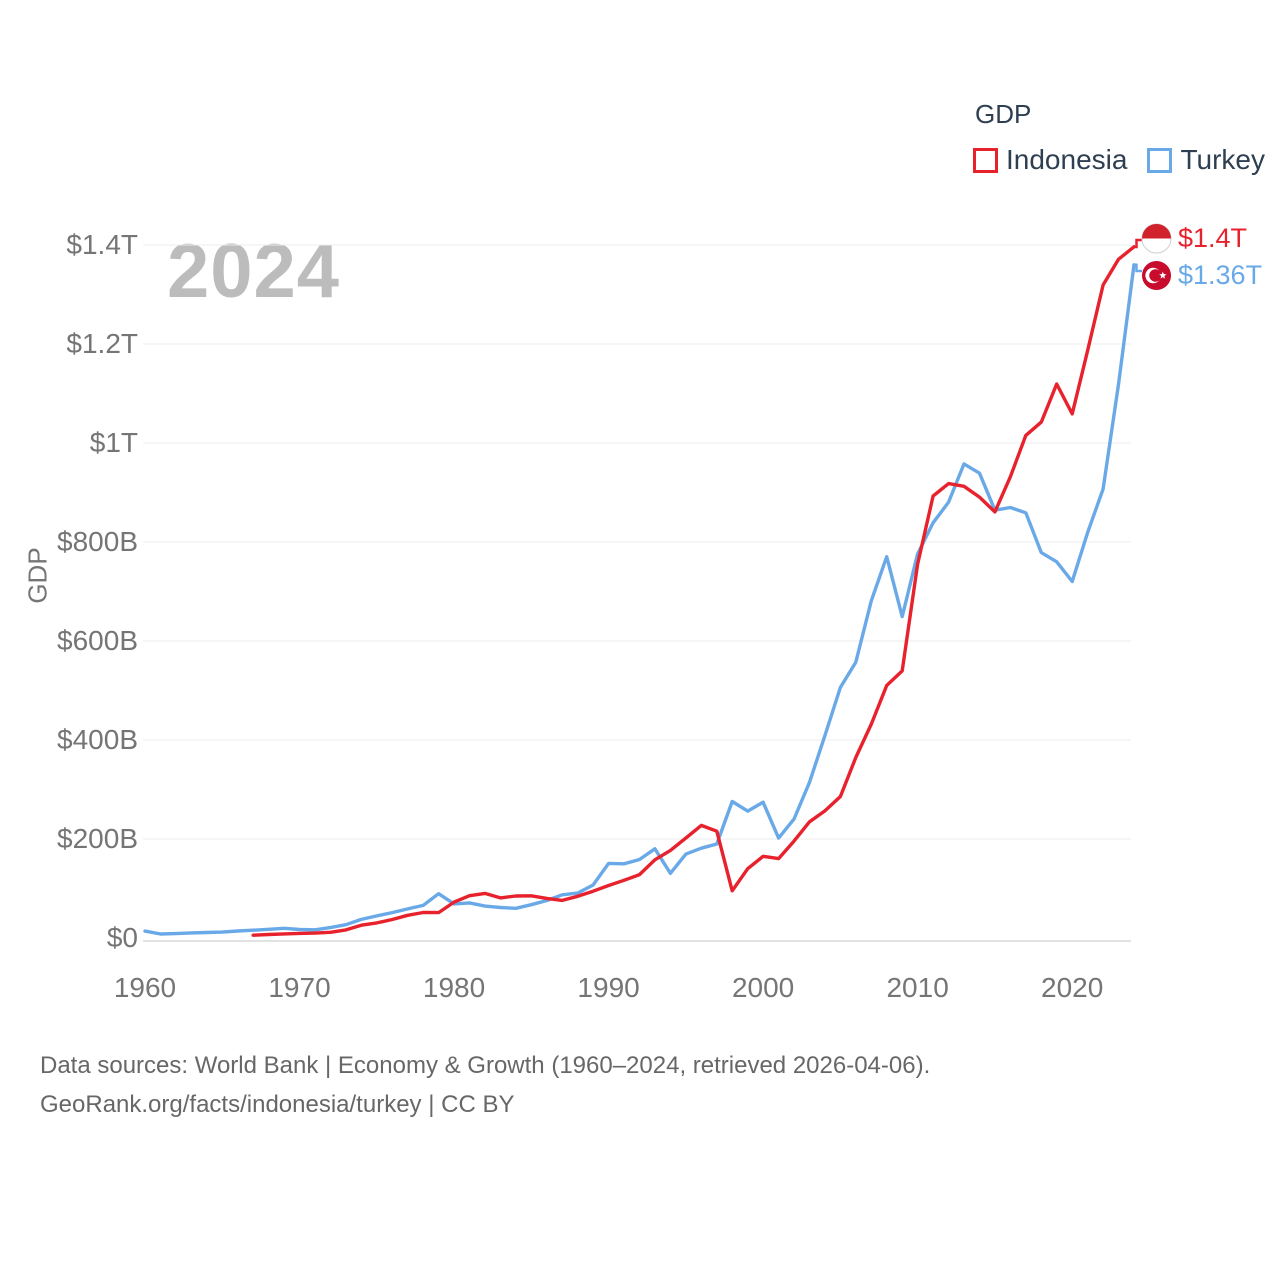 This screenshot has height=1280, width=1280. What do you see at coordinates (97, 541) in the screenshot?
I see `y-tick-label: $800B` at bounding box center [97, 541].